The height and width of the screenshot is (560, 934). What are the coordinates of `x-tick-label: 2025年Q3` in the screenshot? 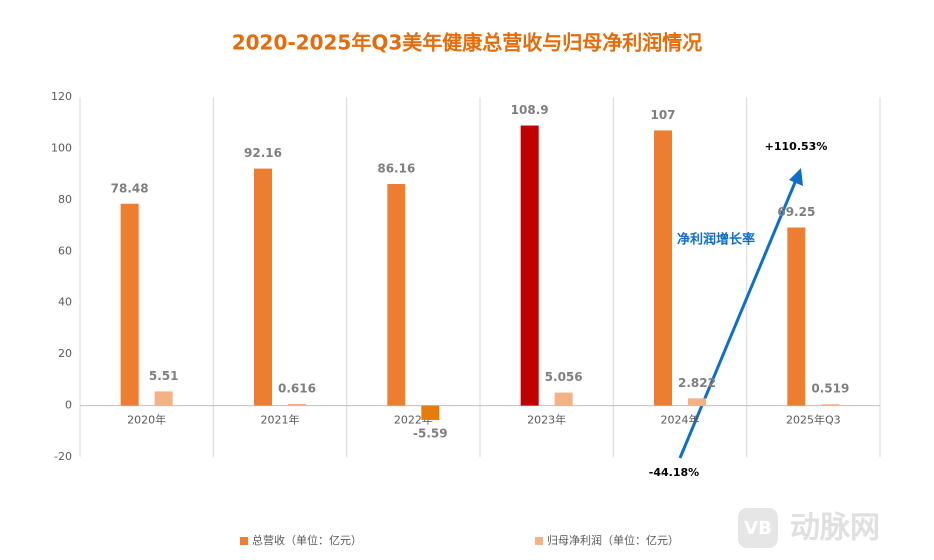 It's located at (813, 420).